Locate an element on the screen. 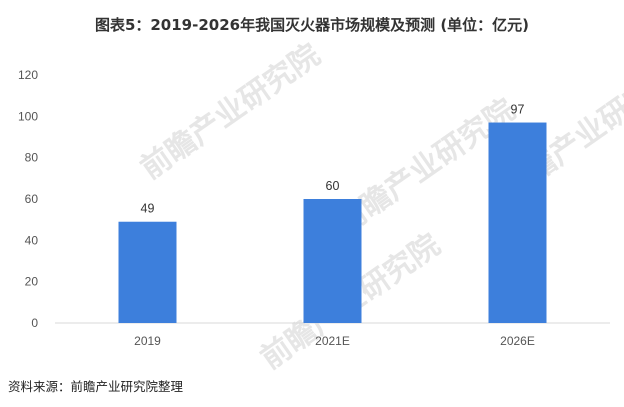  data-label: 60 is located at coordinates (333, 186).